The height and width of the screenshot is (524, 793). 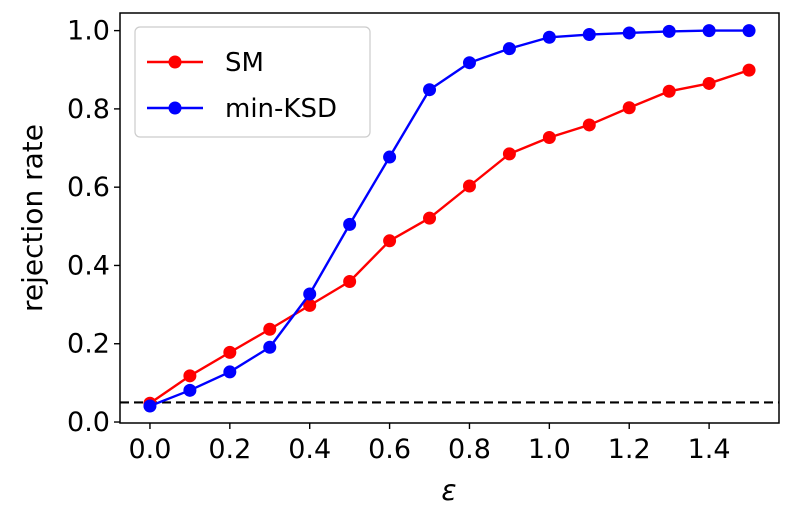 I want to click on y-tick-label-0: 0.0, so click(x=88, y=422).